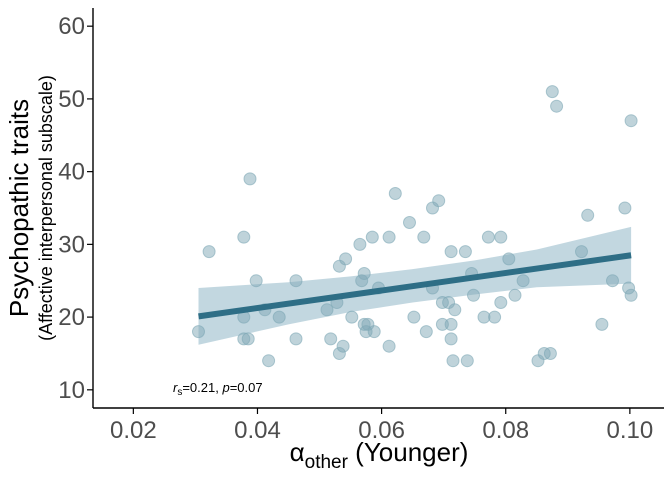 This screenshot has height=480, width=672. Describe the element at coordinates (381, 430) in the screenshot. I see `x-tick-label: 0.06` at that location.